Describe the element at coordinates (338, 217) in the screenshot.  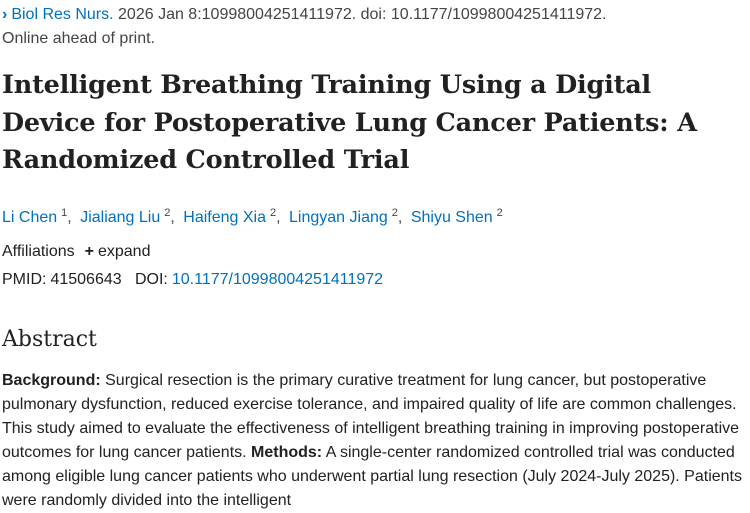
I see `author-link: Lingyan Jiang` at that location.